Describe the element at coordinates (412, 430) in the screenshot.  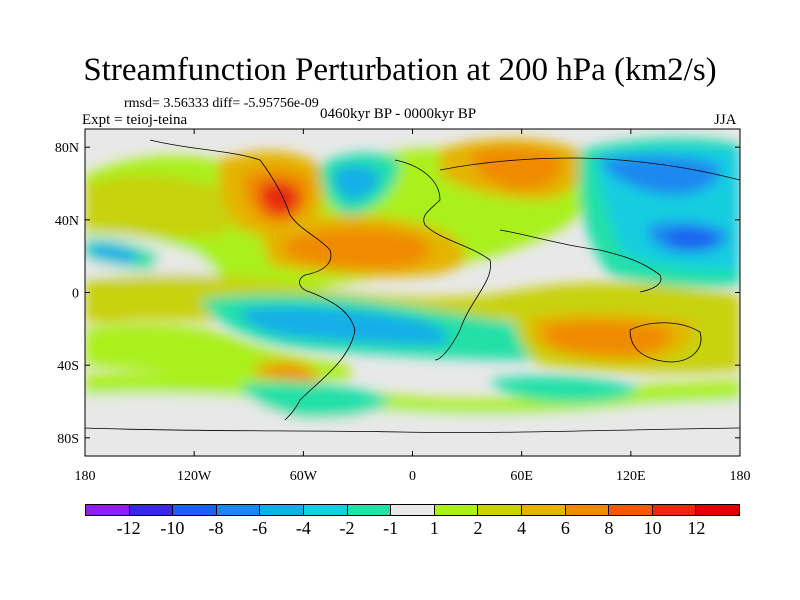
I see `coastline-antarctica` at that location.